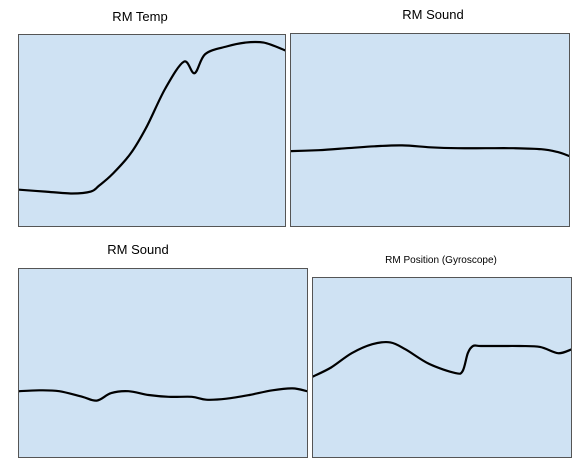 The width and height of the screenshot is (584, 476). I want to click on series-line-rm-temp, so click(152, 117).